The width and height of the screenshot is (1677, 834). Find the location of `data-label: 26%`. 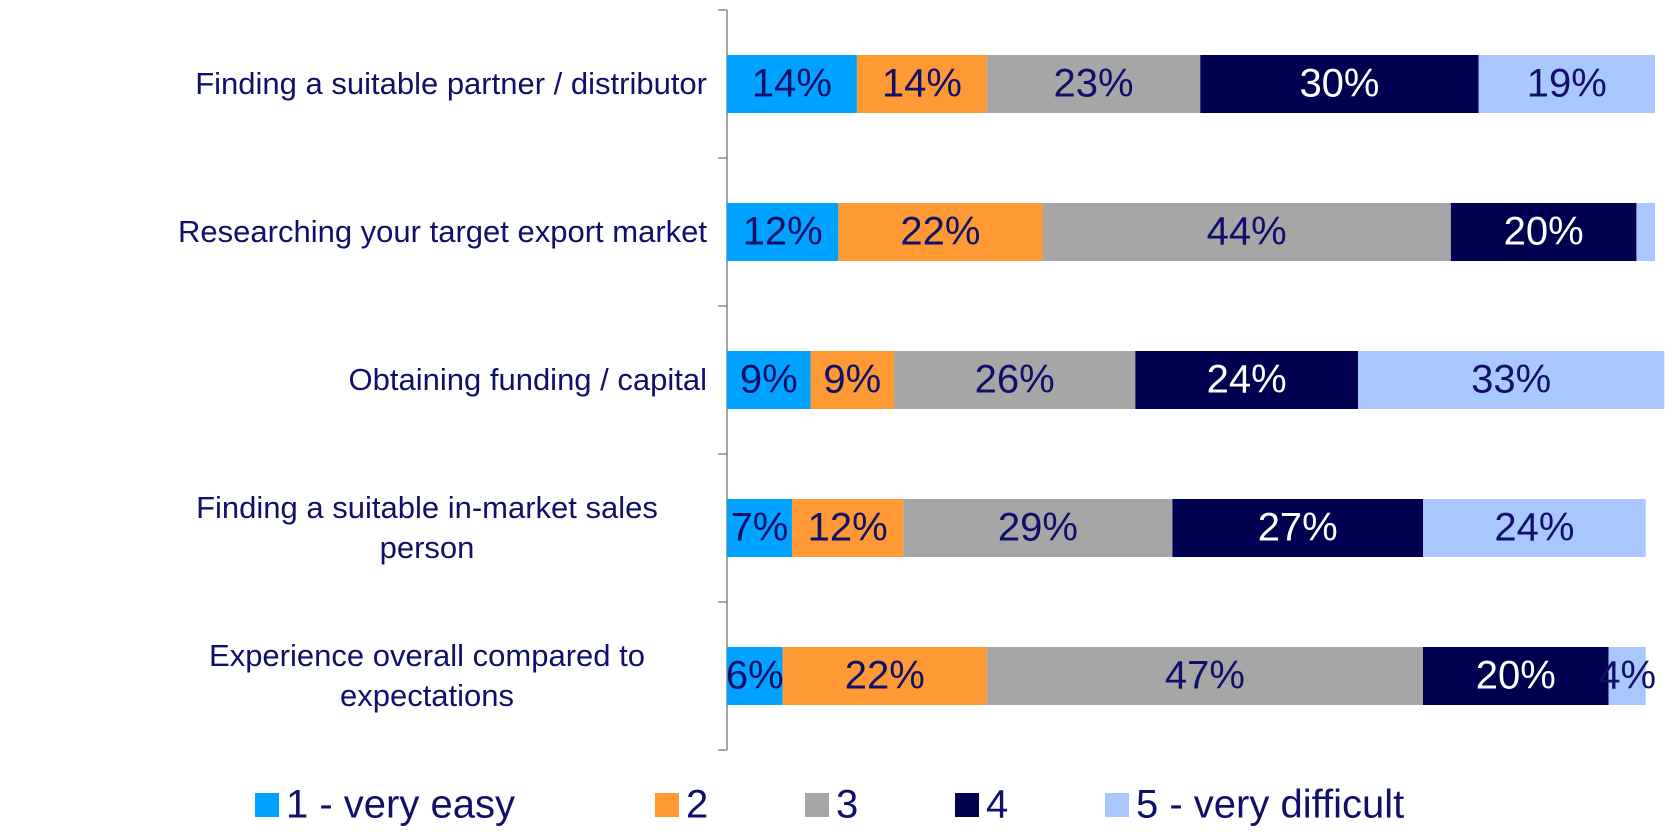

data-label: 26% is located at coordinates (1015, 380).